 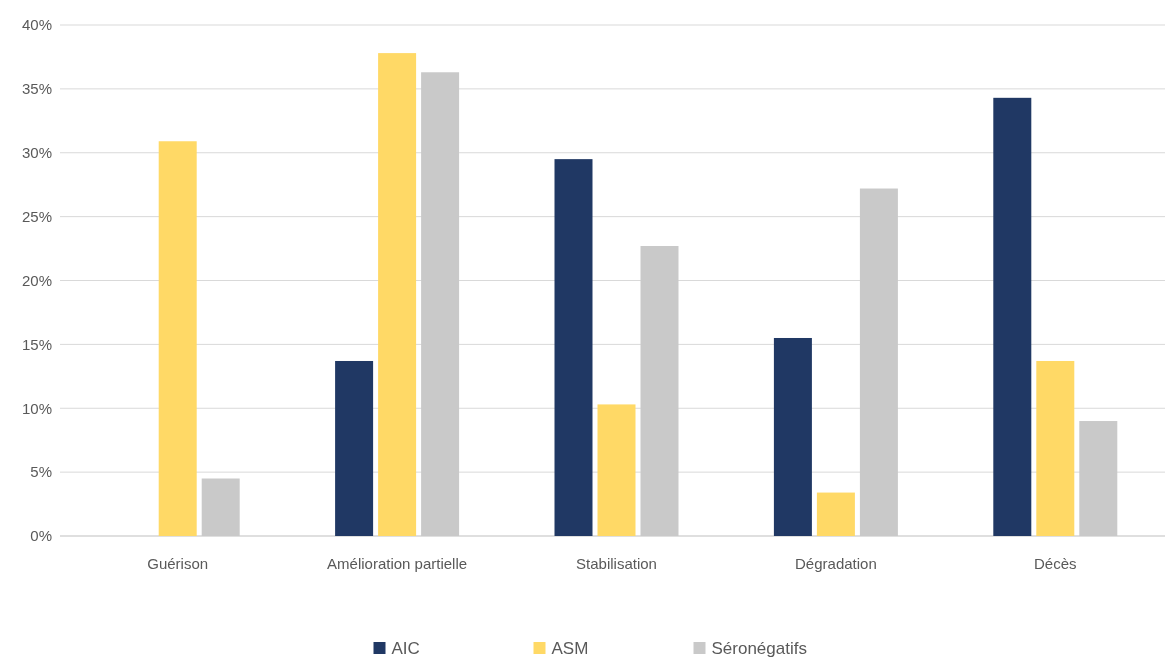 What do you see at coordinates (836, 563) in the screenshot?
I see `x-tick-label: Dégradation` at bounding box center [836, 563].